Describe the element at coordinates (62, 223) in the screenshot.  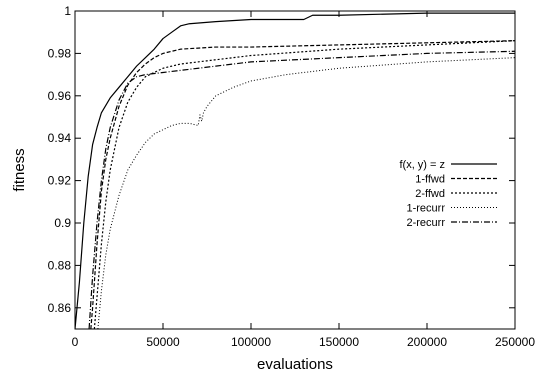
I see `y-tick-label: 0.9` at that location.